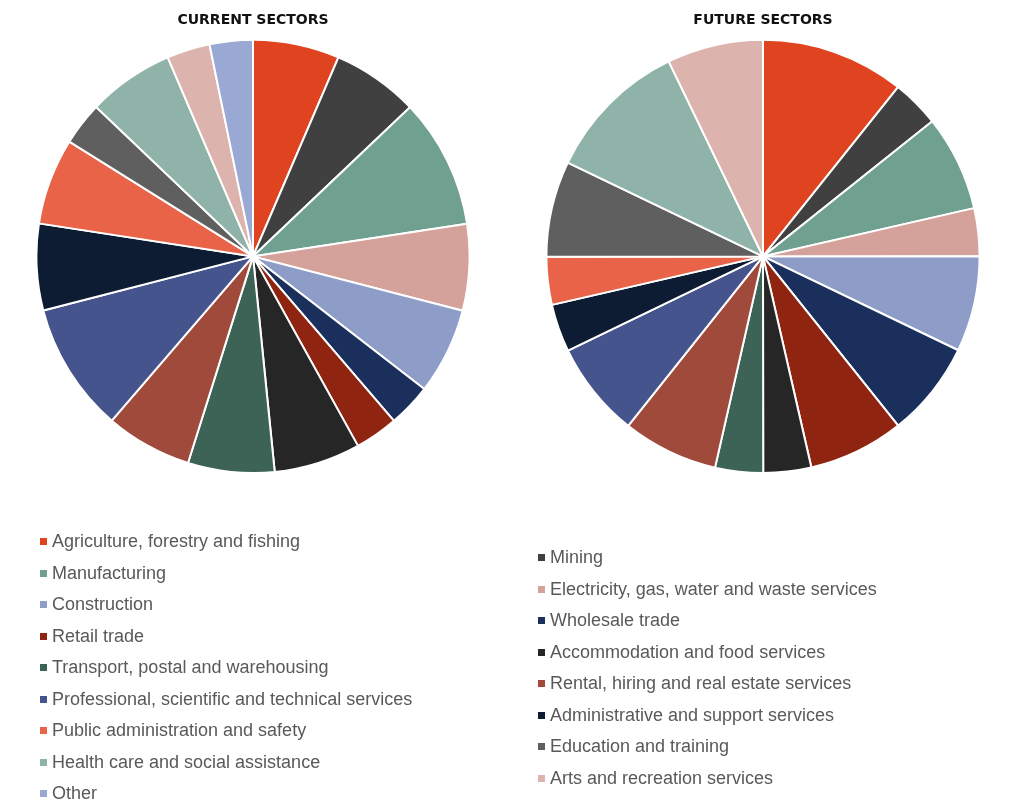  What do you see at coordinates (186, 762) in the screenshot?
I see `legend-label: Health care and social assistance` at bounding box center [186, 762].